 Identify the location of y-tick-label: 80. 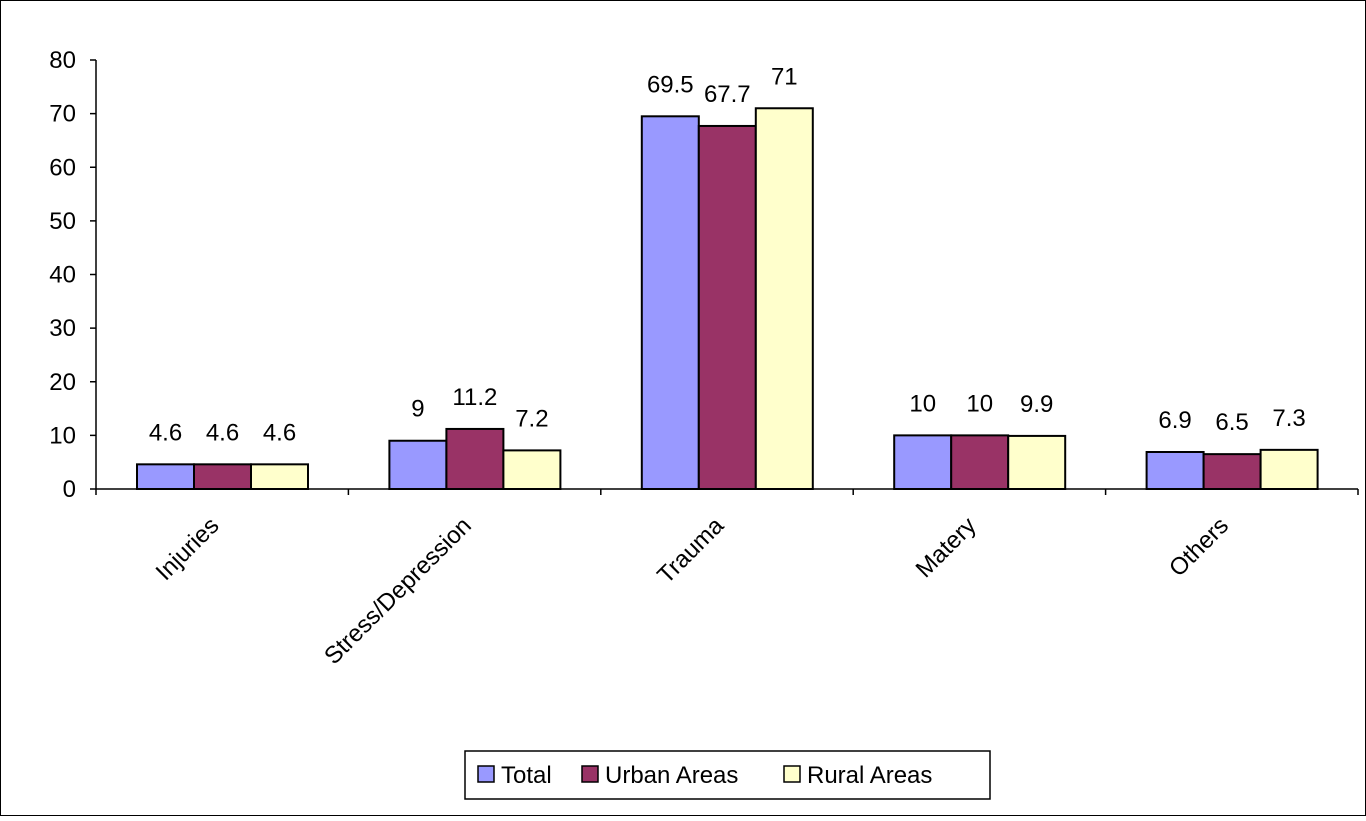
(62, 60).